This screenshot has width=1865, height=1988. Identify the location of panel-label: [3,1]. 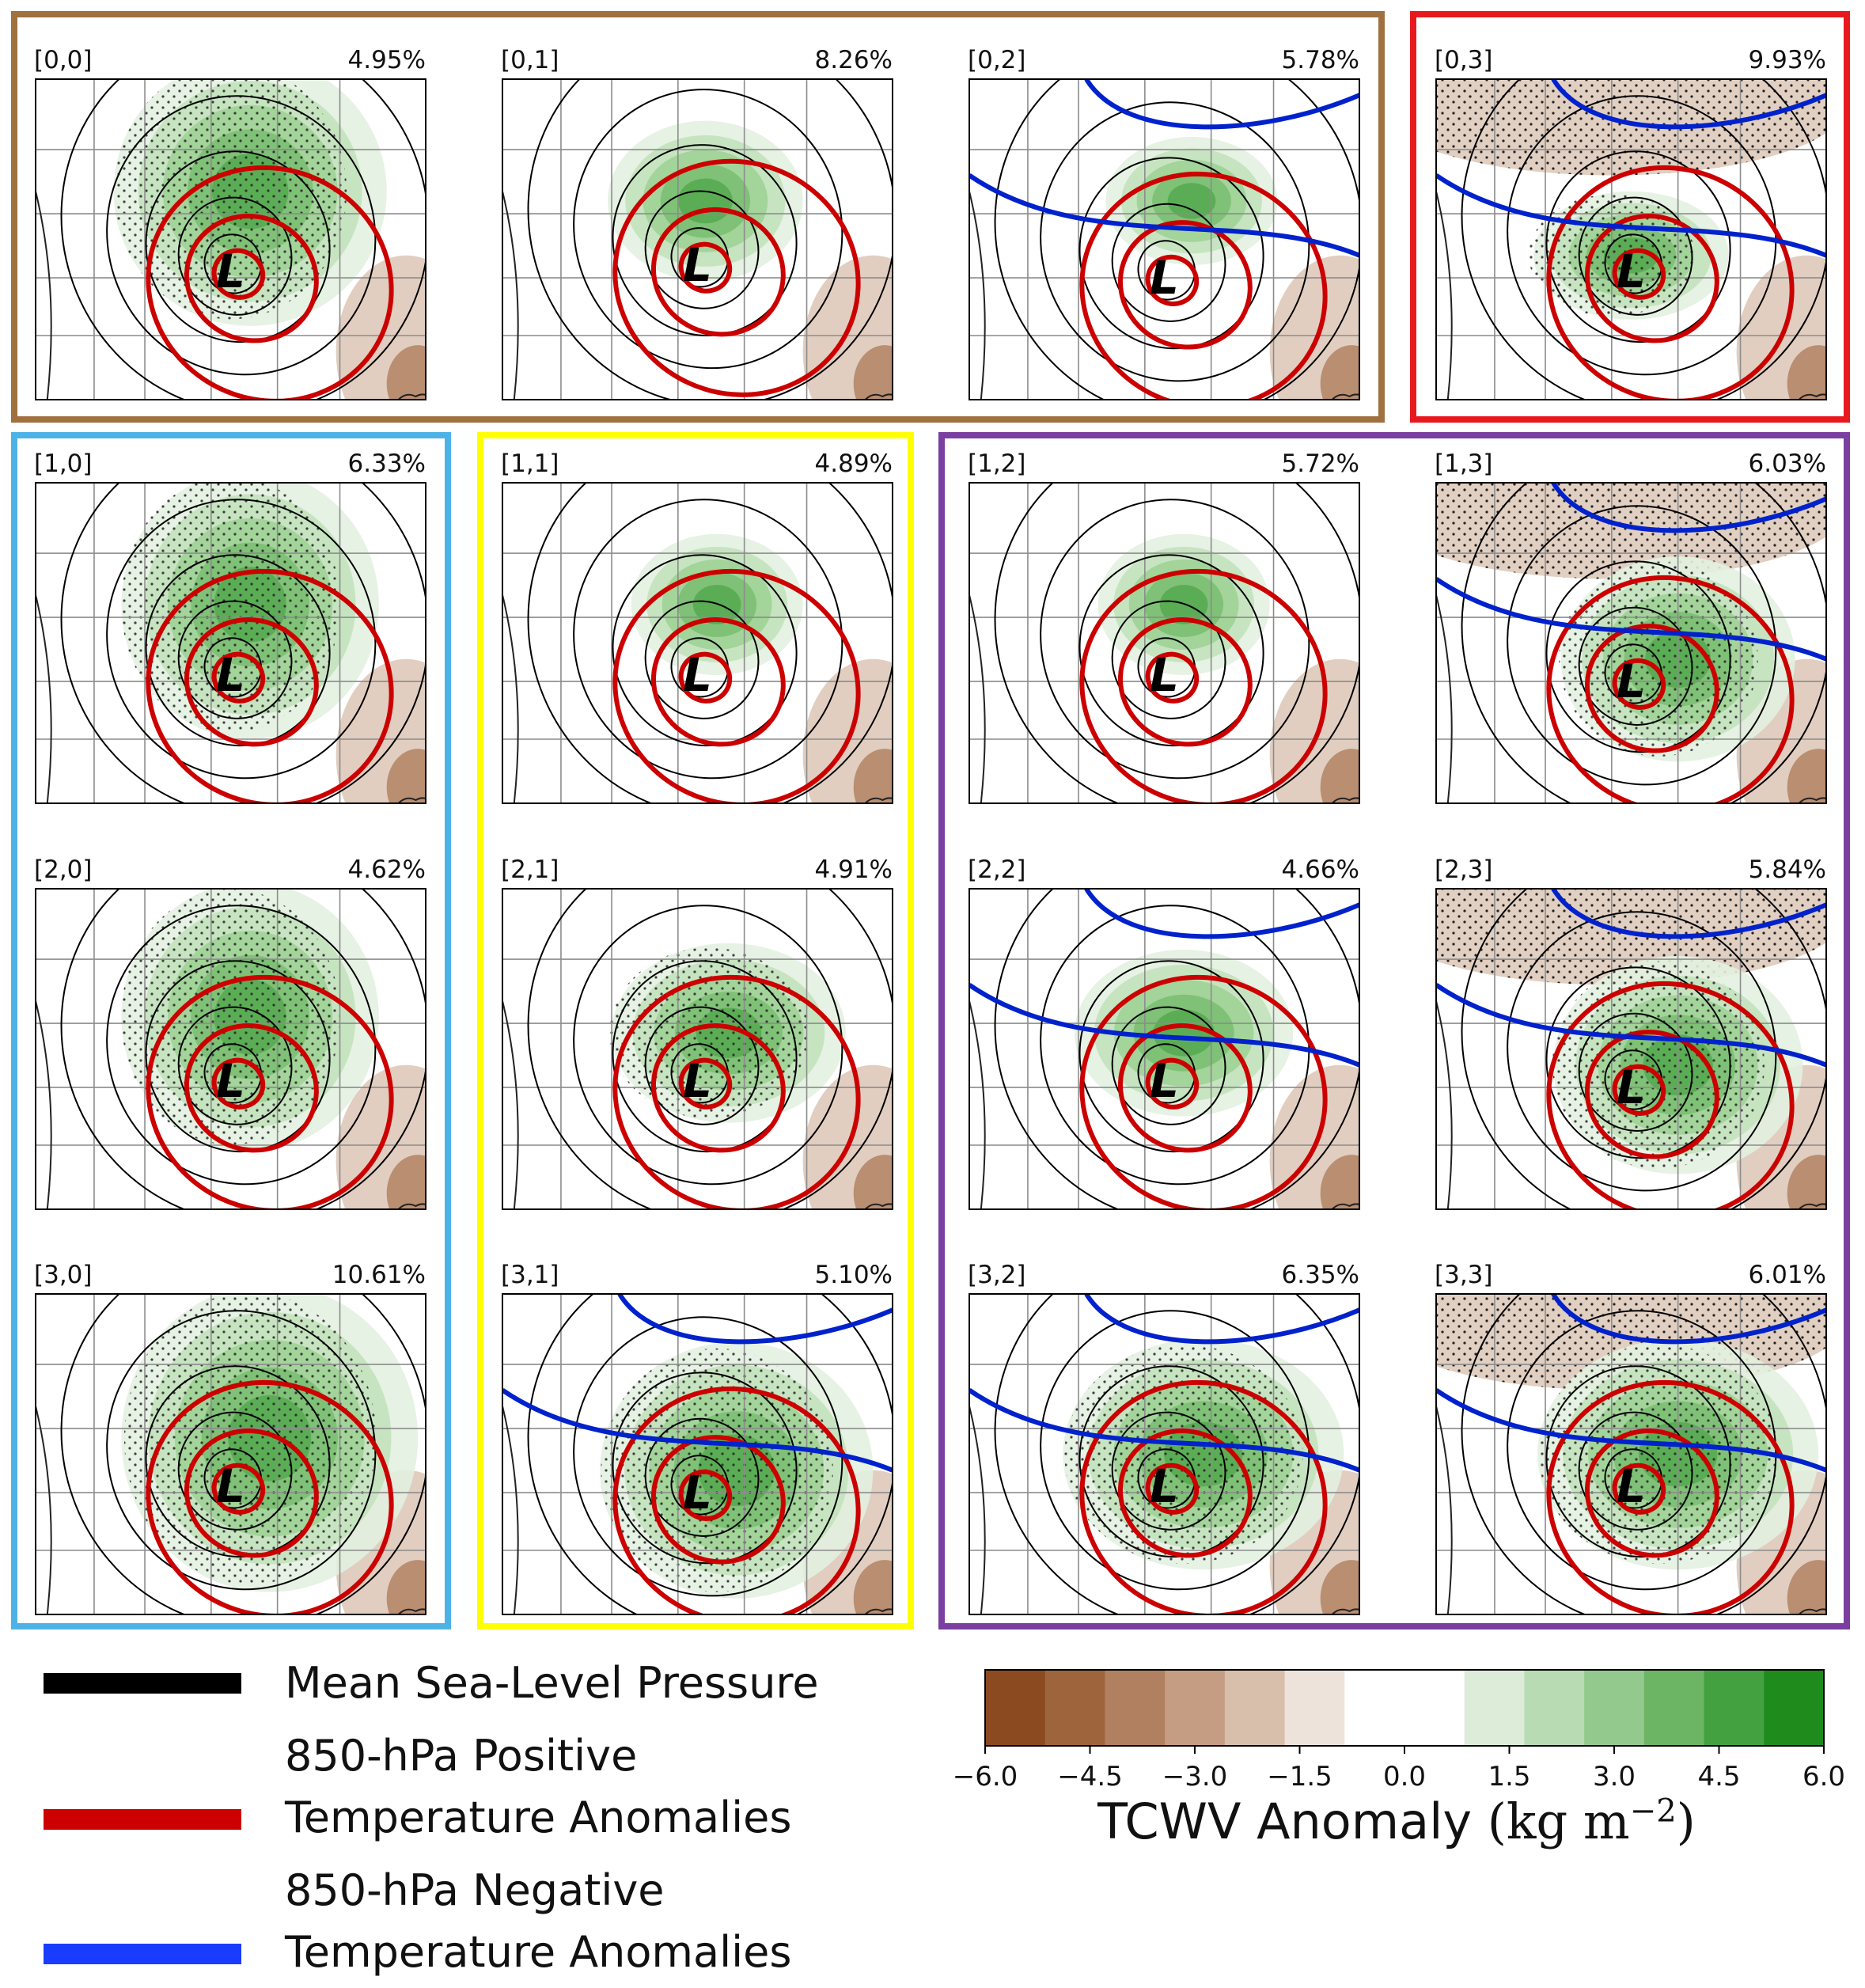
(530, 1275).